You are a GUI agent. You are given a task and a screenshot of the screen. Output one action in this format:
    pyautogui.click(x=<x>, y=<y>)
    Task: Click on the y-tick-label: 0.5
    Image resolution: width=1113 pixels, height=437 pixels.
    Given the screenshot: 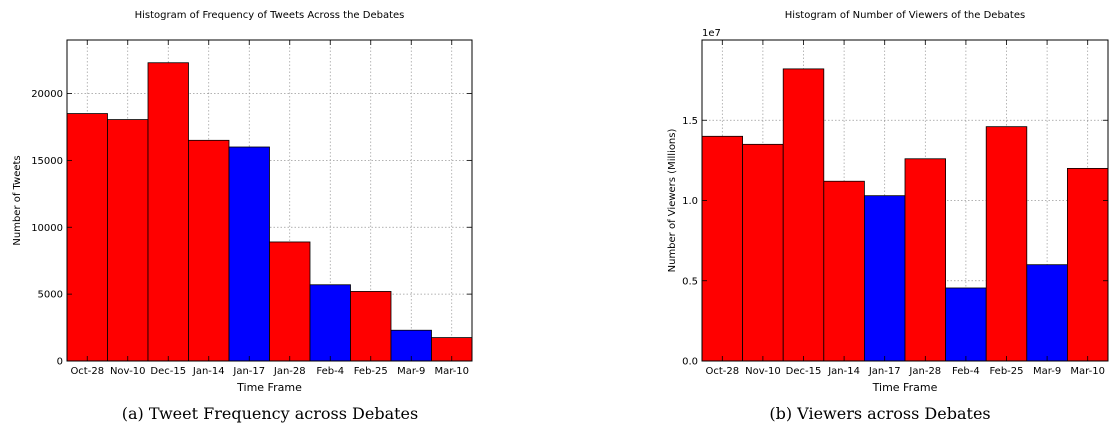 What is the action you would take?
    pyautogui.click(x=690, y=281)
    